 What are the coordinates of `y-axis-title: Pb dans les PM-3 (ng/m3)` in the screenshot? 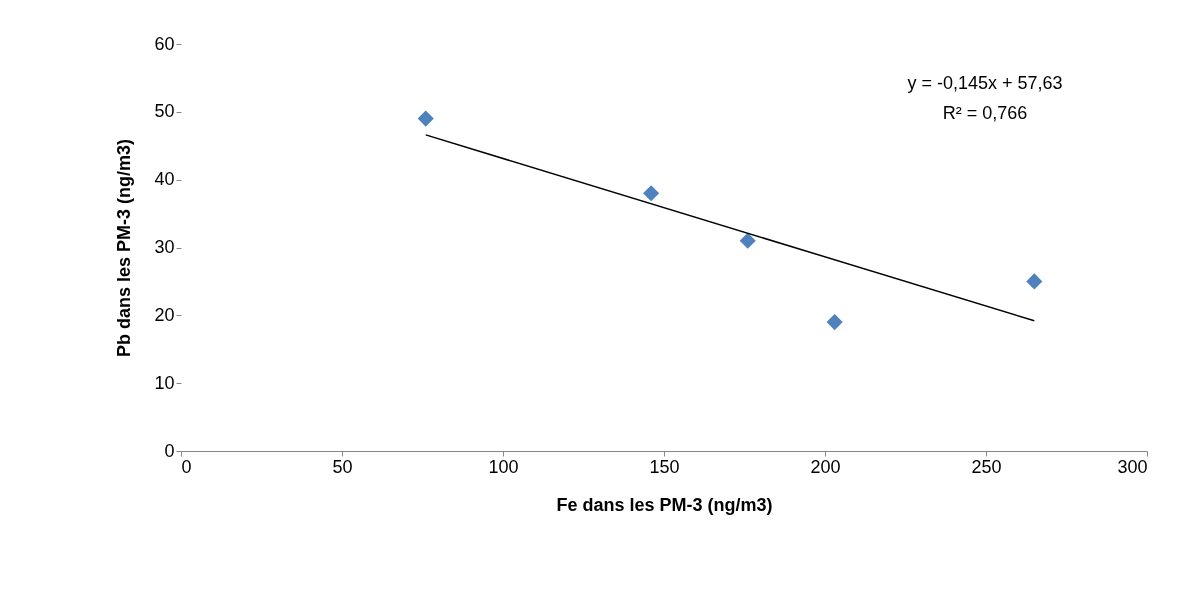 It's located at (124, 248).